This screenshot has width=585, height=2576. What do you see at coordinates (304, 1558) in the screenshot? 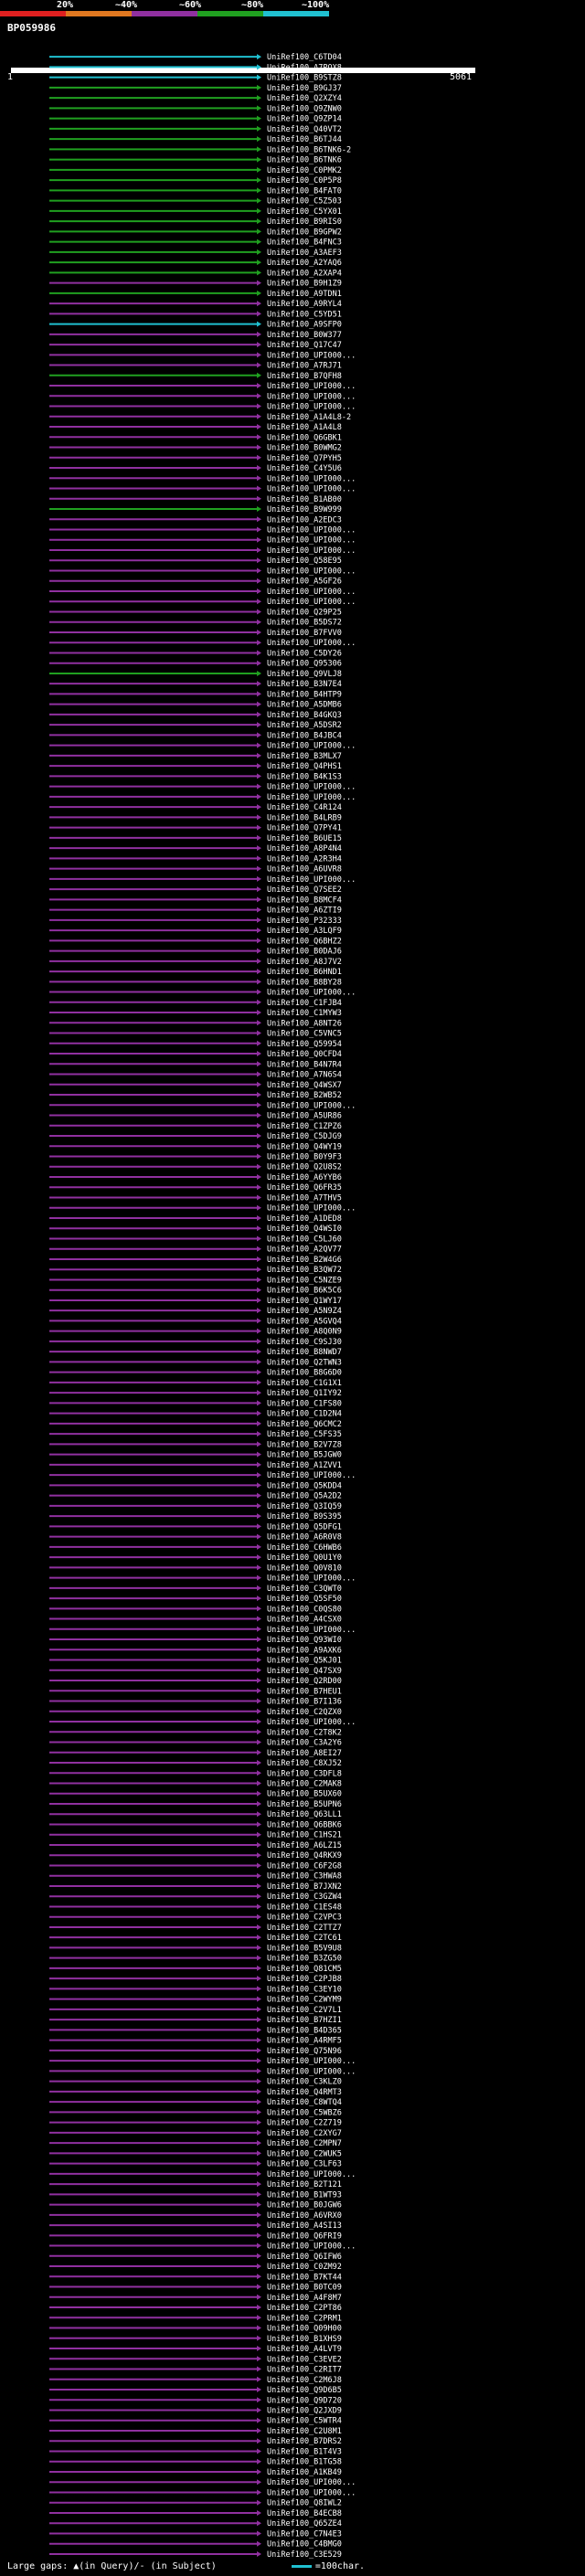
I see `hit-label: UniRef100_Q0U1Y0` at bounding box center [304, 1558].